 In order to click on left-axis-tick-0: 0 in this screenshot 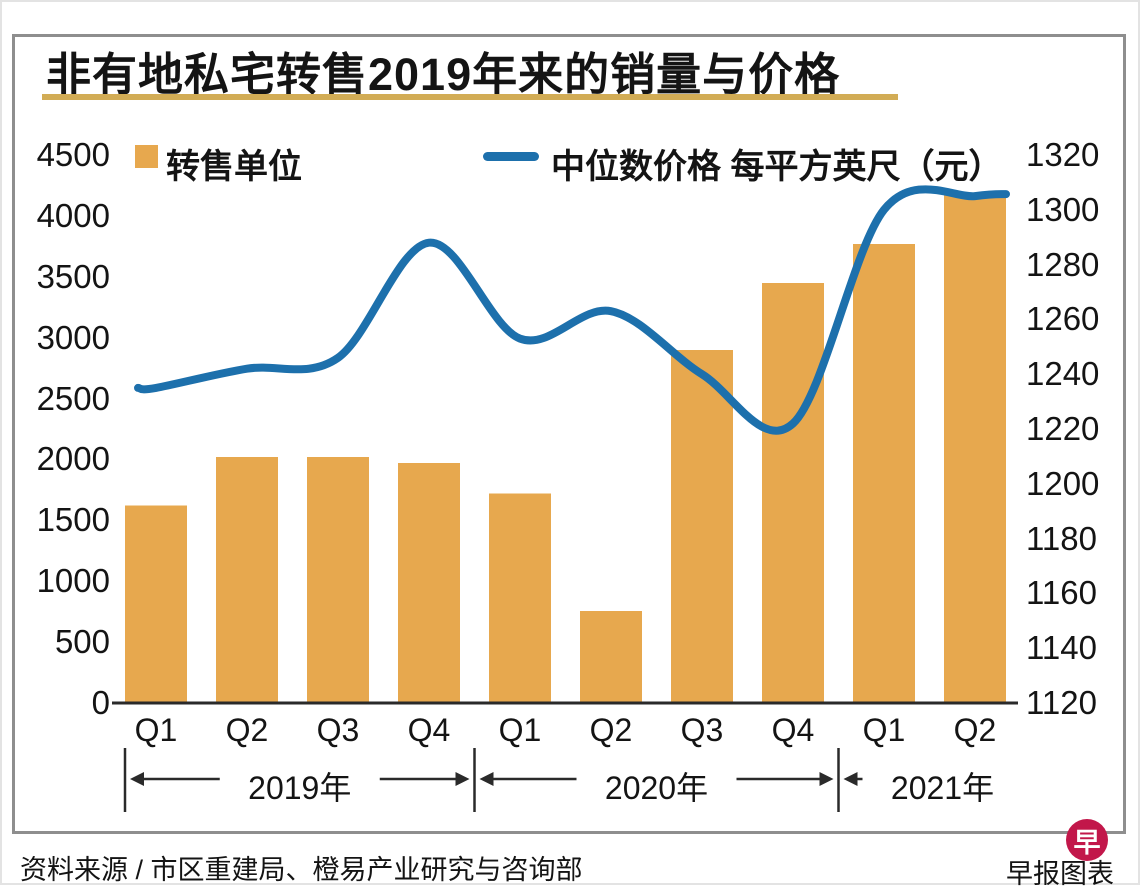, I will do `click(100, 702)`.